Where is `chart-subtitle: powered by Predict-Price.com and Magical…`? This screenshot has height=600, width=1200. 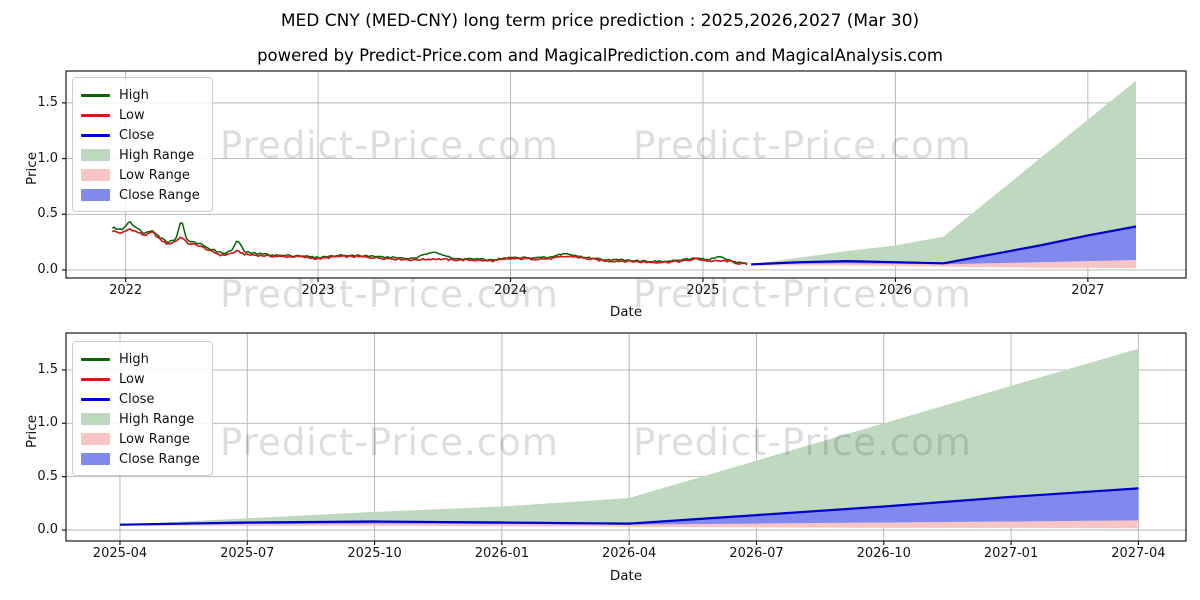
chart-subtitle: powered by Predict-Price.com and Magical… is located at coordinates (600, 55).